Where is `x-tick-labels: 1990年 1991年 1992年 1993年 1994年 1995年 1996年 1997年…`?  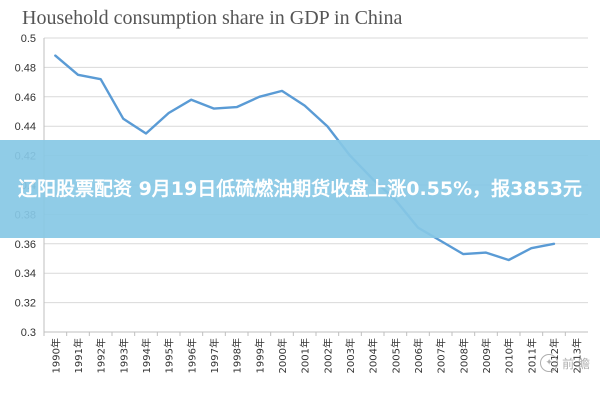
x-tick-labels: 1990年 1991年 1992年 1993年 1994年 1995年 1996年 1997年… is located at coordinates (316, 355).